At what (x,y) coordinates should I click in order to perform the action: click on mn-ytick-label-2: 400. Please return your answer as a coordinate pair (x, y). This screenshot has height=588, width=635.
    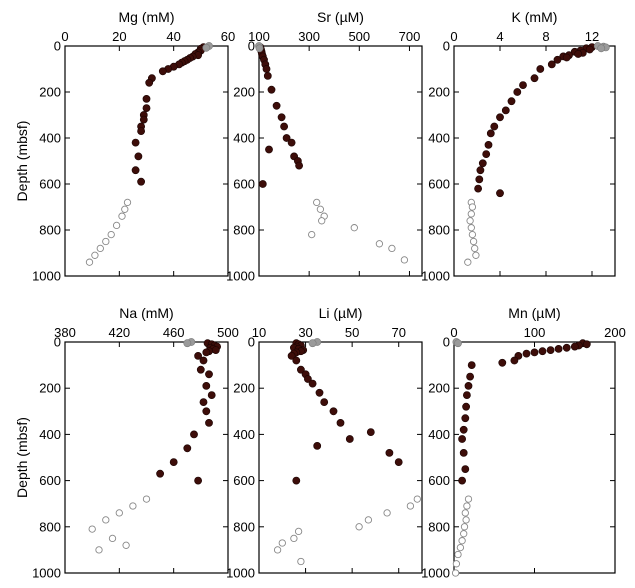
    Looking at the image, I should click on (439, 434).